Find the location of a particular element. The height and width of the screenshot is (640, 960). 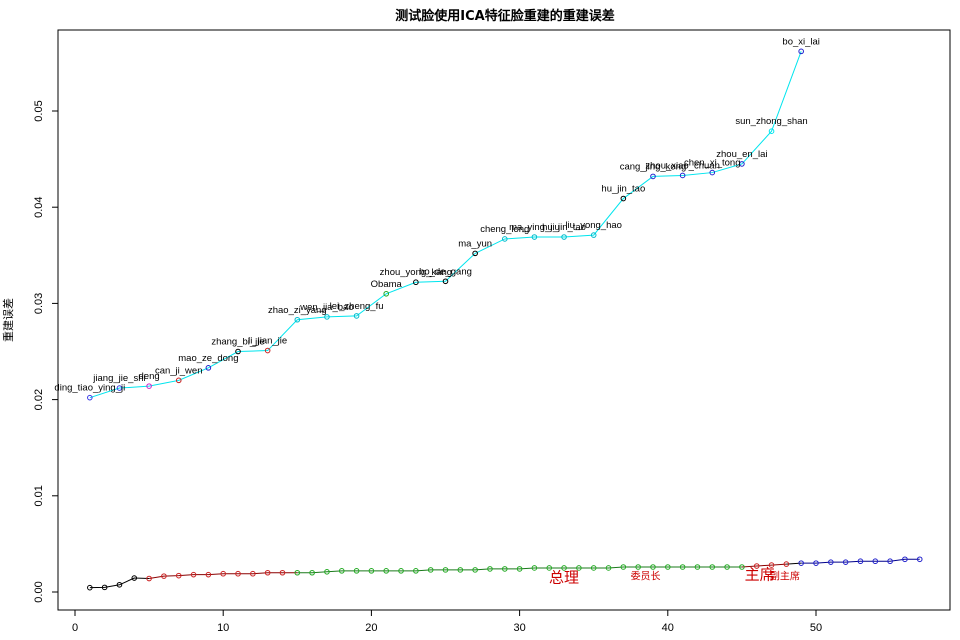

point-label: cang_jing_kong is located at coordinates (653, 166).